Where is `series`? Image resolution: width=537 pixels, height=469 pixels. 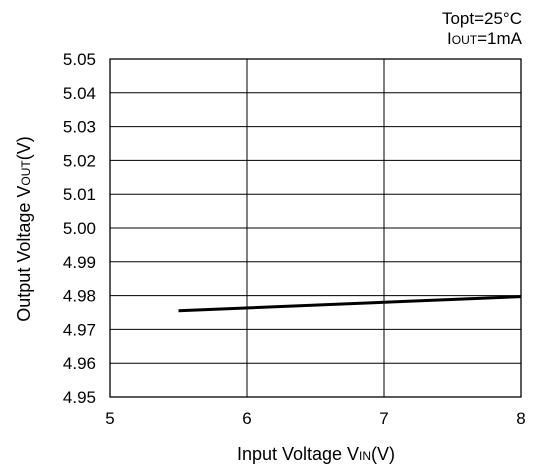
series is located at coordinates (350, 304).